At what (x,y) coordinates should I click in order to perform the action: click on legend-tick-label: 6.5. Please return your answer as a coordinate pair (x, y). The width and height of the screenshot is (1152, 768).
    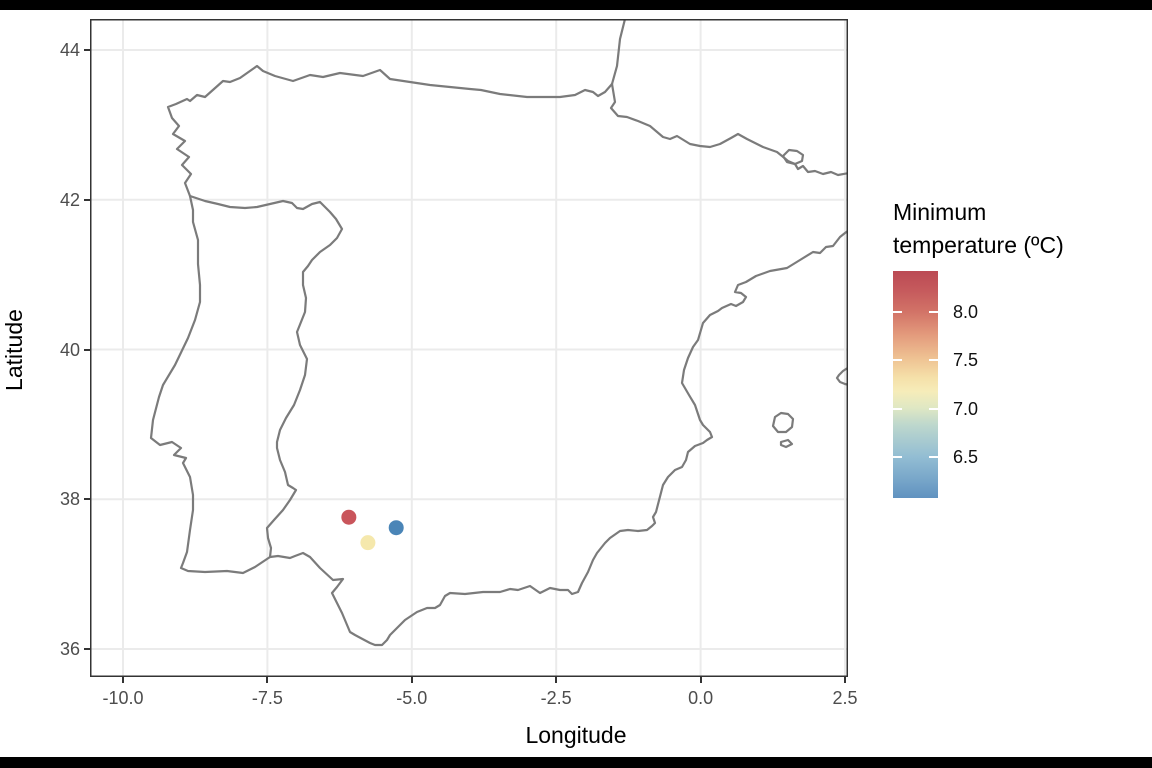
    Looking at the image, I should click on (966, 456).